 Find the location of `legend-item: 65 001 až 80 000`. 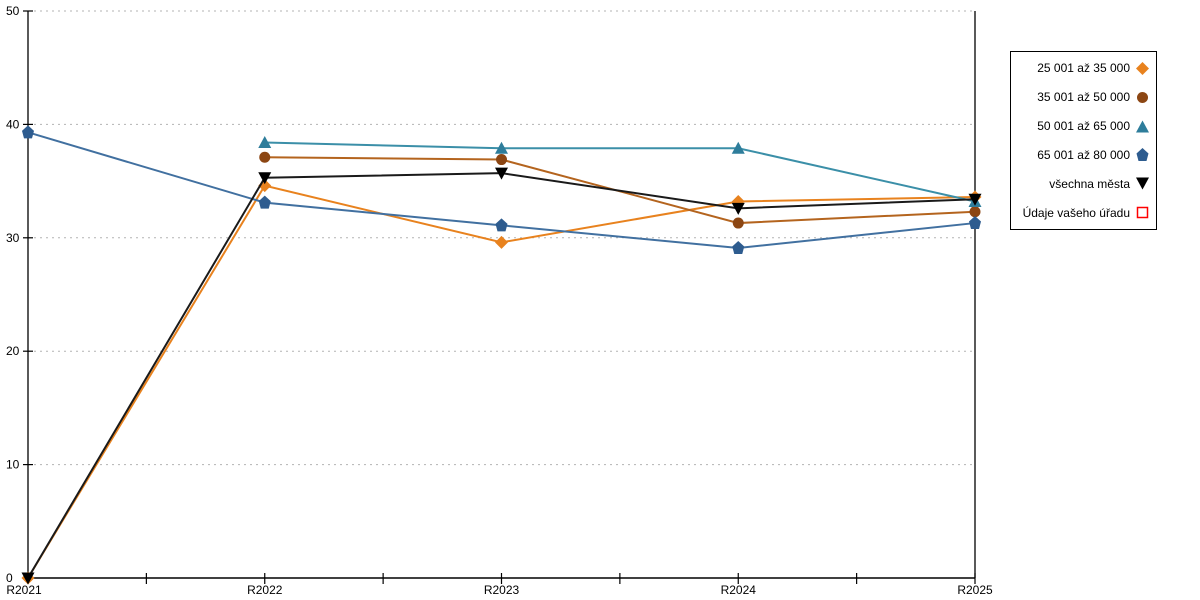

legend-item: 65 001 až 80 000 is located at coordinates (1081, 154).